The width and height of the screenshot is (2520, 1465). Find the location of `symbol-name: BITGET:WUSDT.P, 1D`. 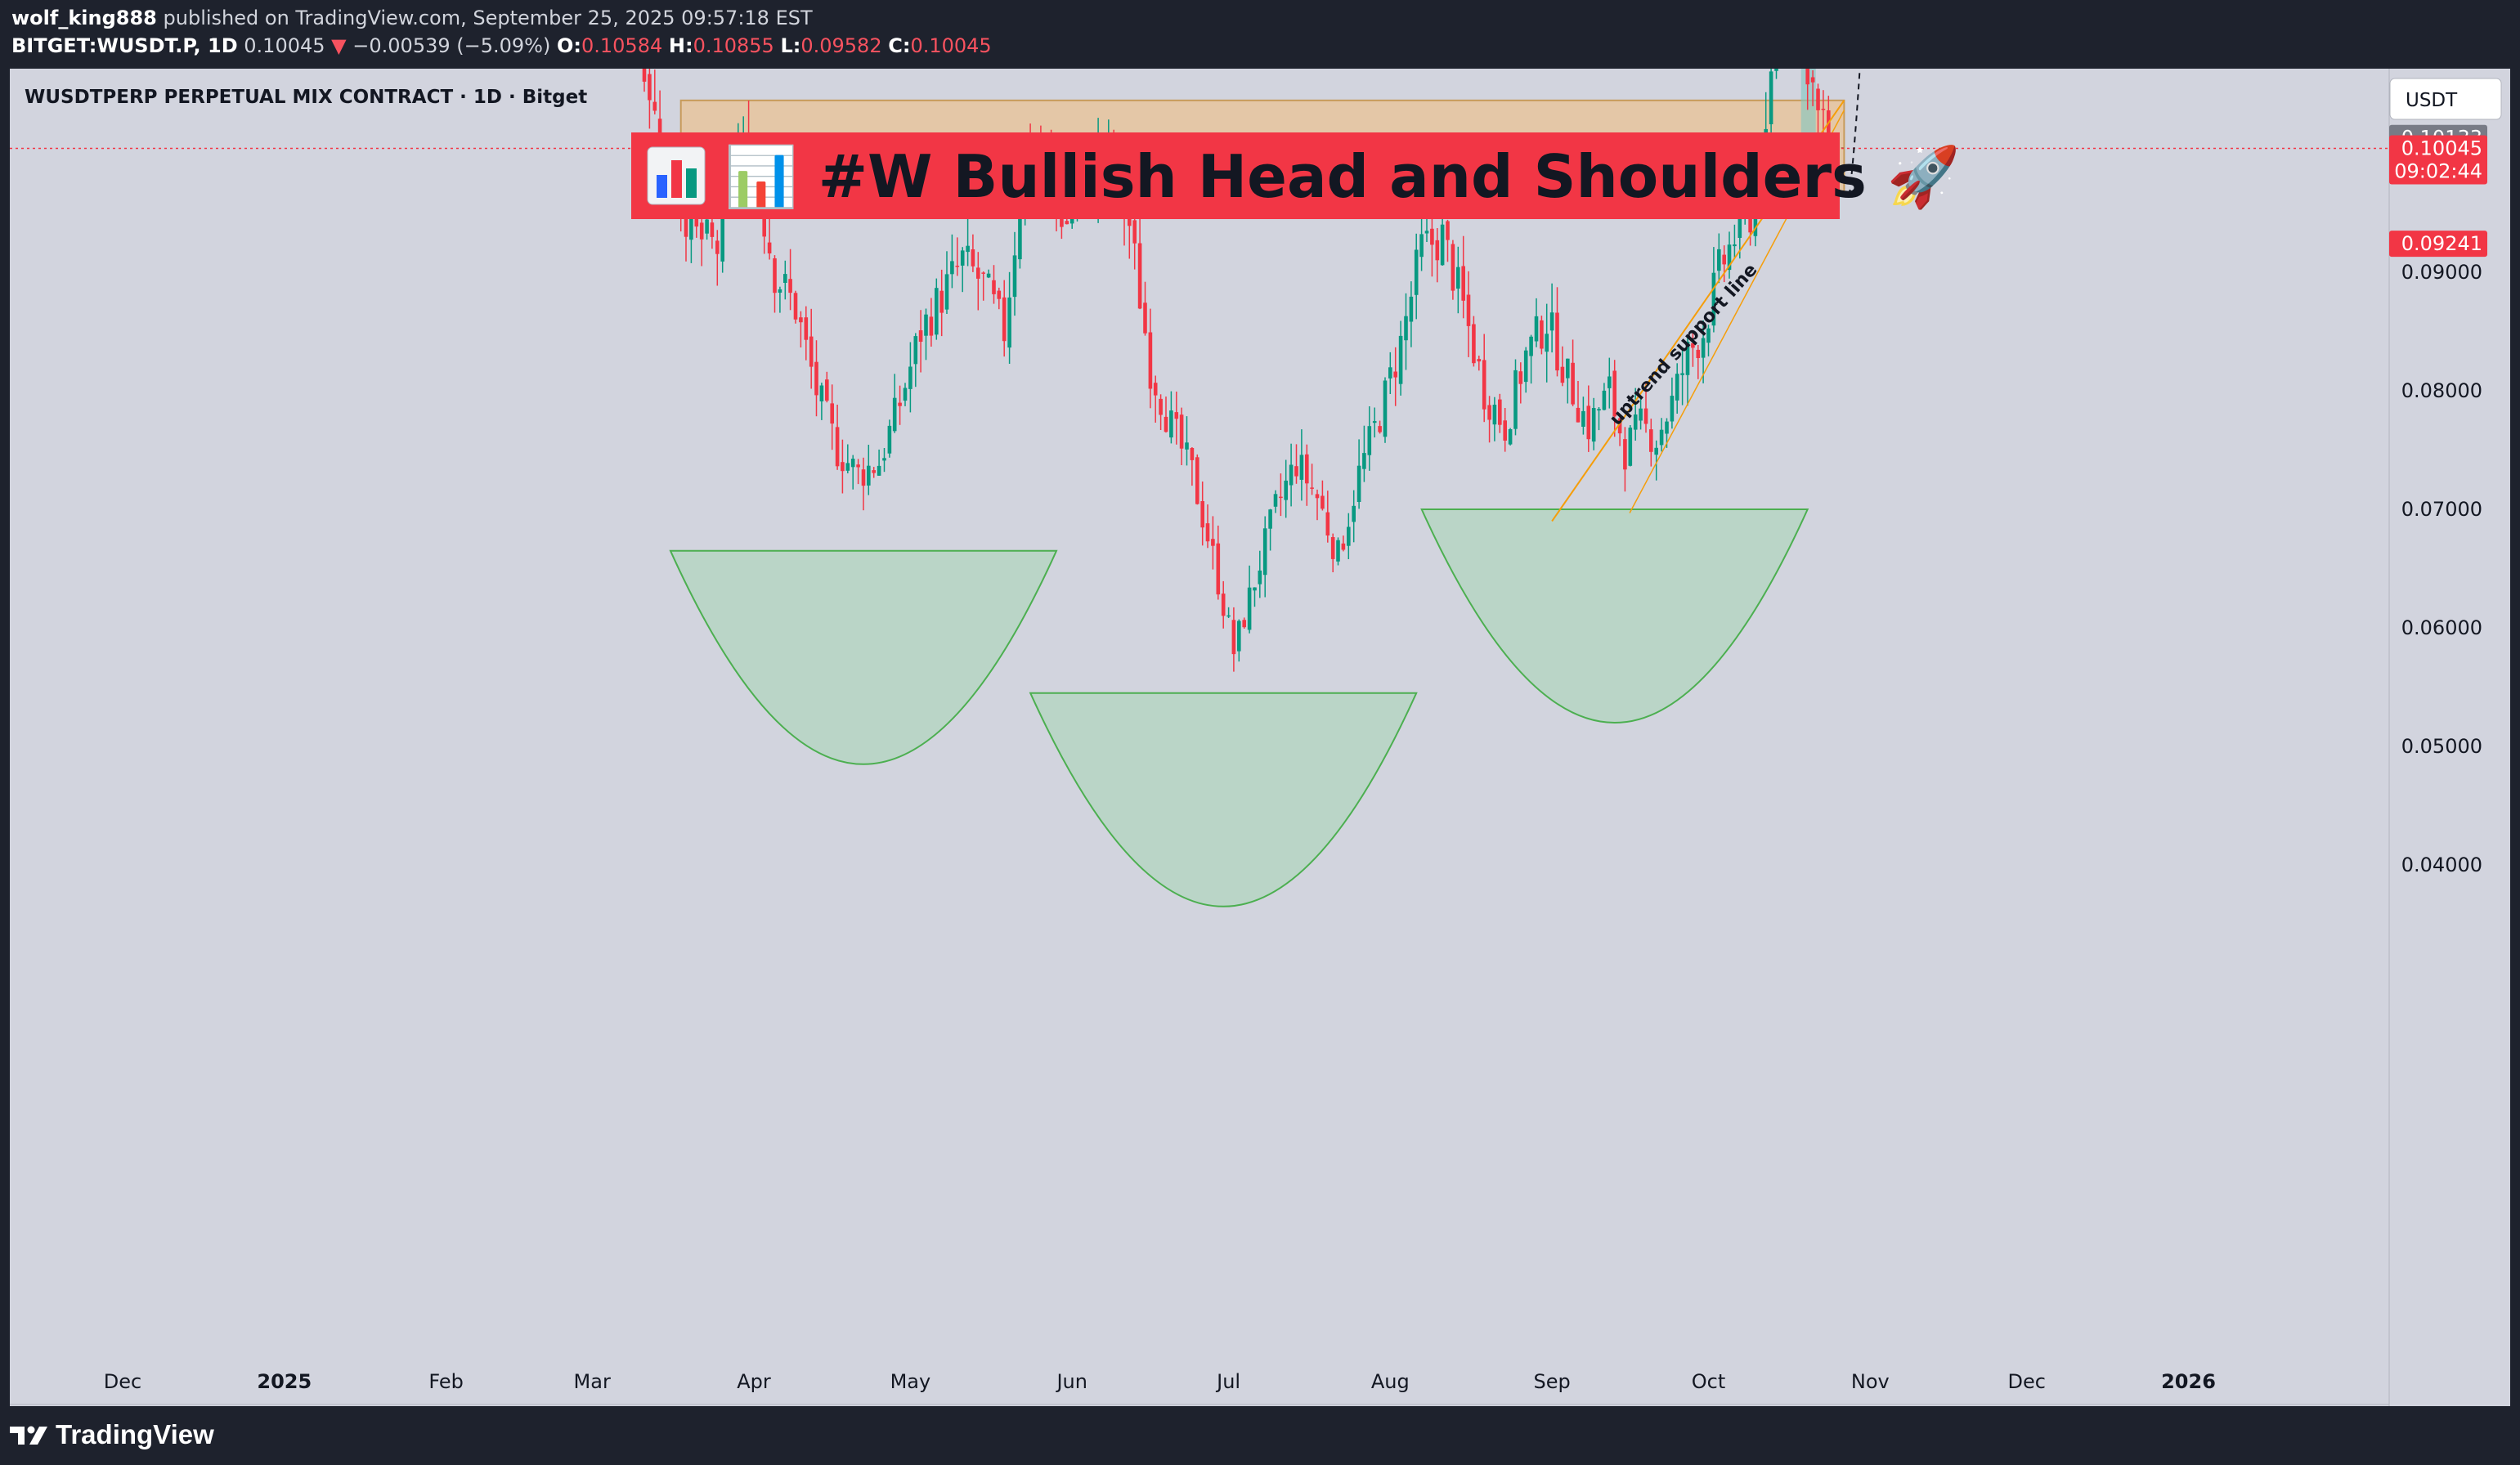

symbol-name: BITGET:WUSDT.P, 1D is located at coordinates (124, 45).